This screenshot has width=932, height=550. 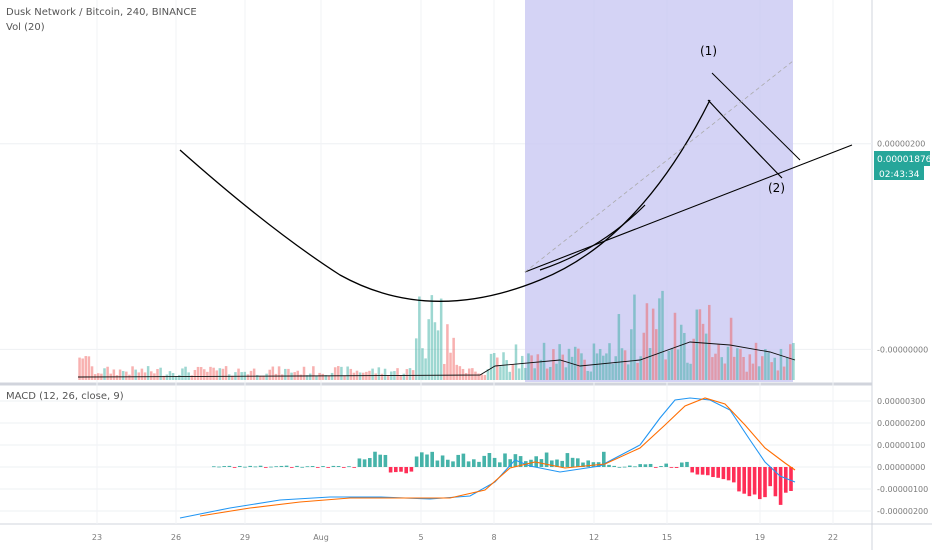 I want to click on time-tick-label: 23, so click(x=97, y=537).